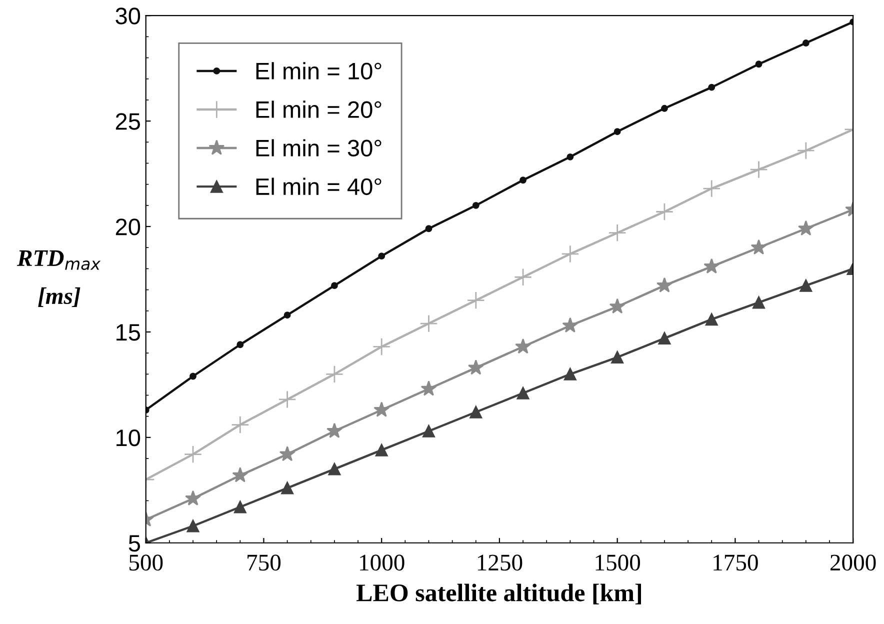  I want to click on legend-label: El min = 10°, so click(319, 71).